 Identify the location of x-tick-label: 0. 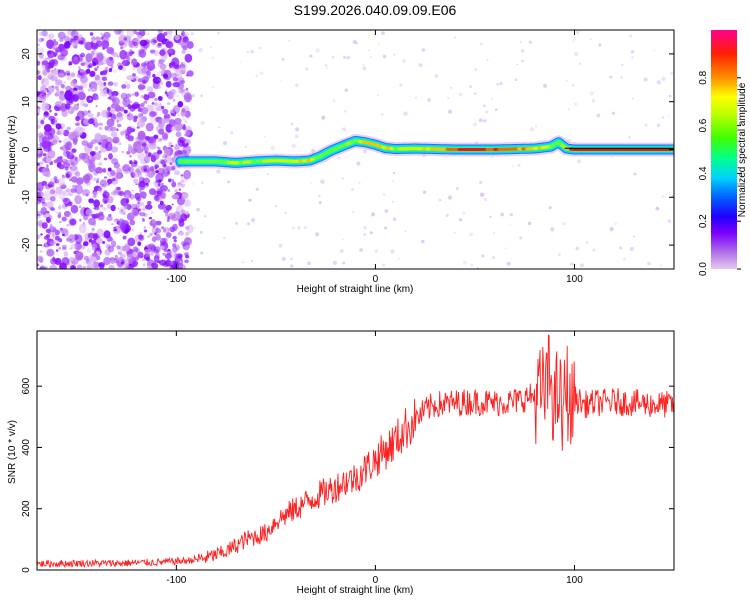
(376, 580).